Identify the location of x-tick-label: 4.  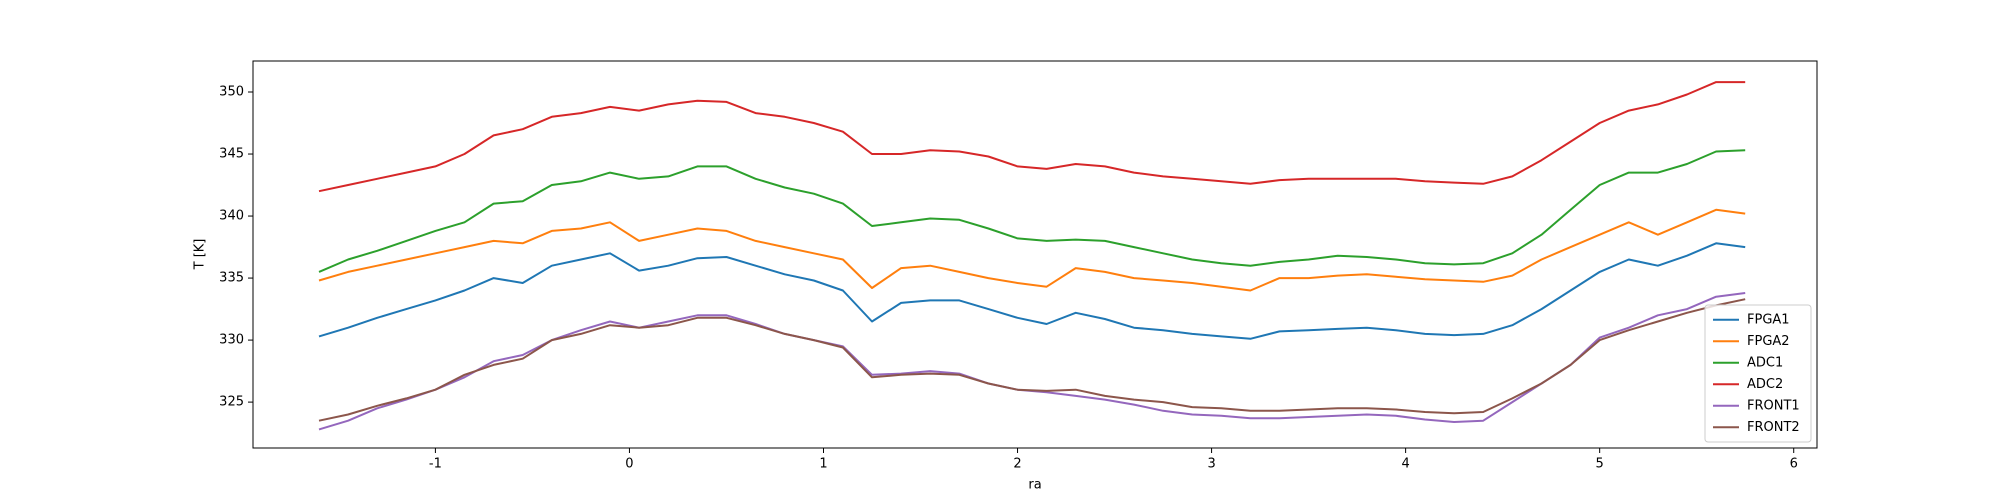
(1405, 464).